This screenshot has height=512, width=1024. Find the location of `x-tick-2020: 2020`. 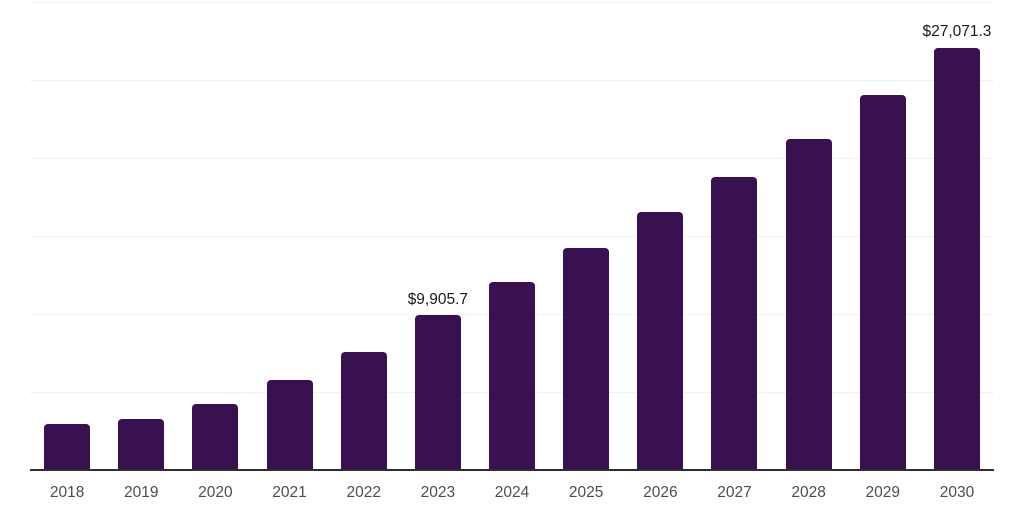

x-tick-2020: 2020 is located at coordinates (215, 492).